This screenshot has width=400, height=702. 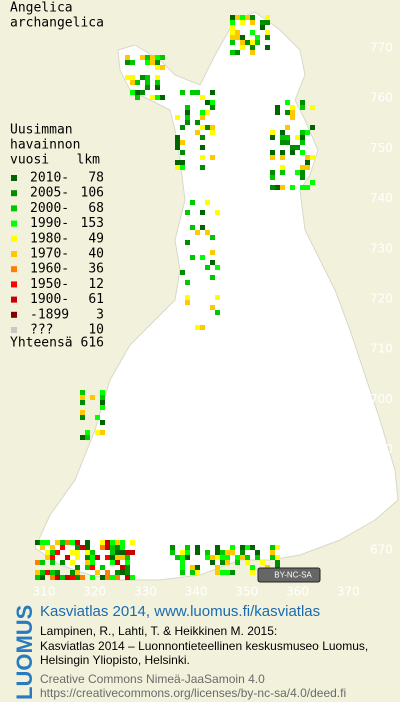 What do you see at coordinates (41, 343) in the screenshot?
I see `legend-total-label: Yhteensä` at bounding box center [41, 343].